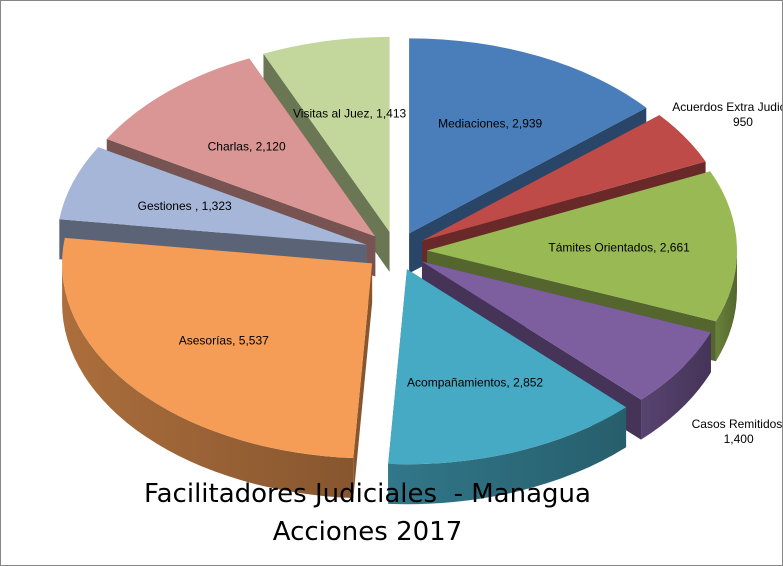 The image size is (783, 566). I want to click on slice-side-wall, so click(363, 381).